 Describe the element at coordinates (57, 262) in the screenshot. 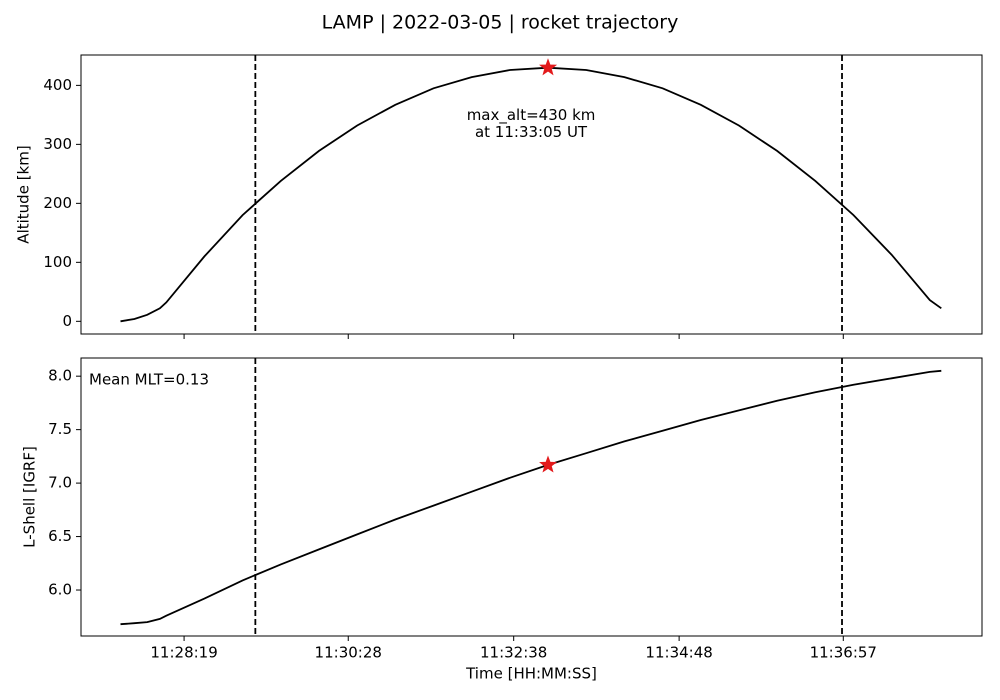

I see `y-tick-label: 100` at that location.